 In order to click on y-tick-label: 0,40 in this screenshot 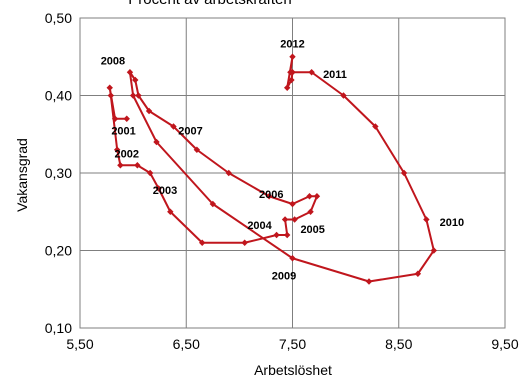, I will do `click(58, 96)`.